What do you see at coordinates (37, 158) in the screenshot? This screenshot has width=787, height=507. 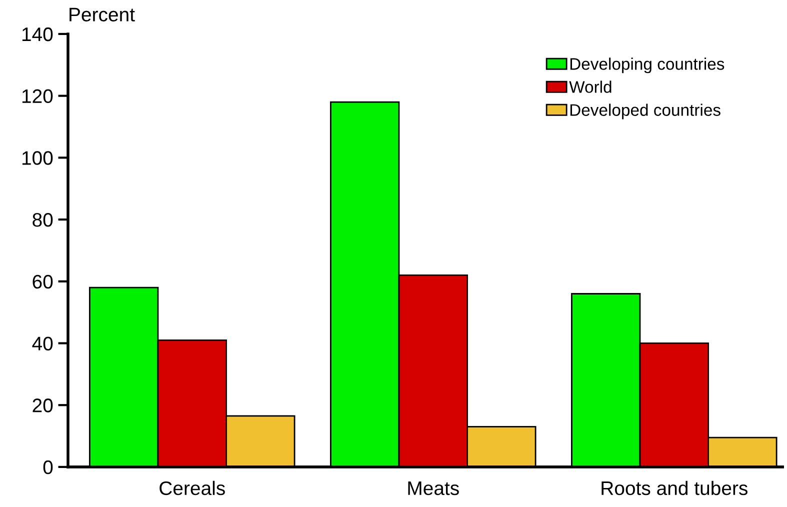 I see `y-tick-label: 100` at bounding box center [37, 158].